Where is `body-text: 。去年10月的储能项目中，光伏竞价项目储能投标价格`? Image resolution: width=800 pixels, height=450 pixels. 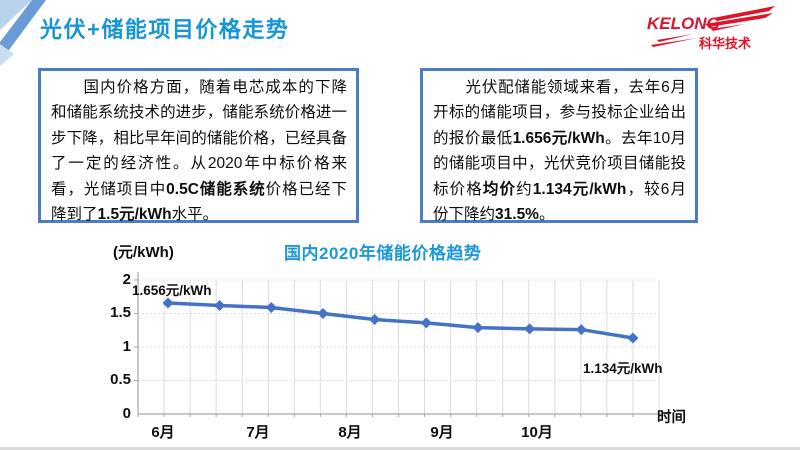 body-text: 。去年10月的储能项目中，光伏竞价项目储能投标价格 is located at coordinates (559, 163).